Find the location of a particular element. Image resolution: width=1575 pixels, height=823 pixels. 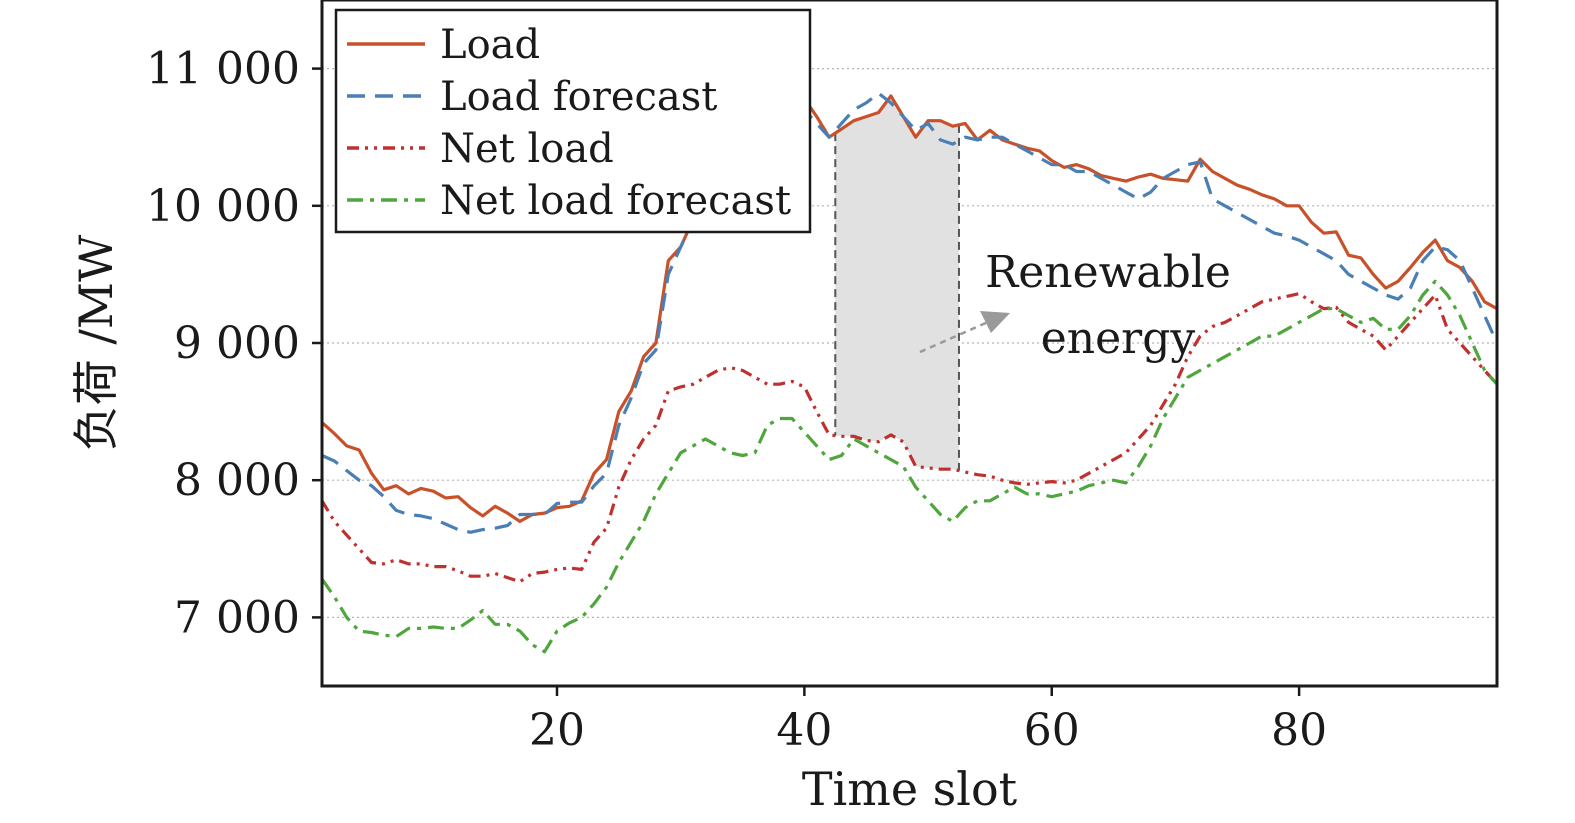

y-tick-label-0: 7 000 is located at coordinates (237, 617).